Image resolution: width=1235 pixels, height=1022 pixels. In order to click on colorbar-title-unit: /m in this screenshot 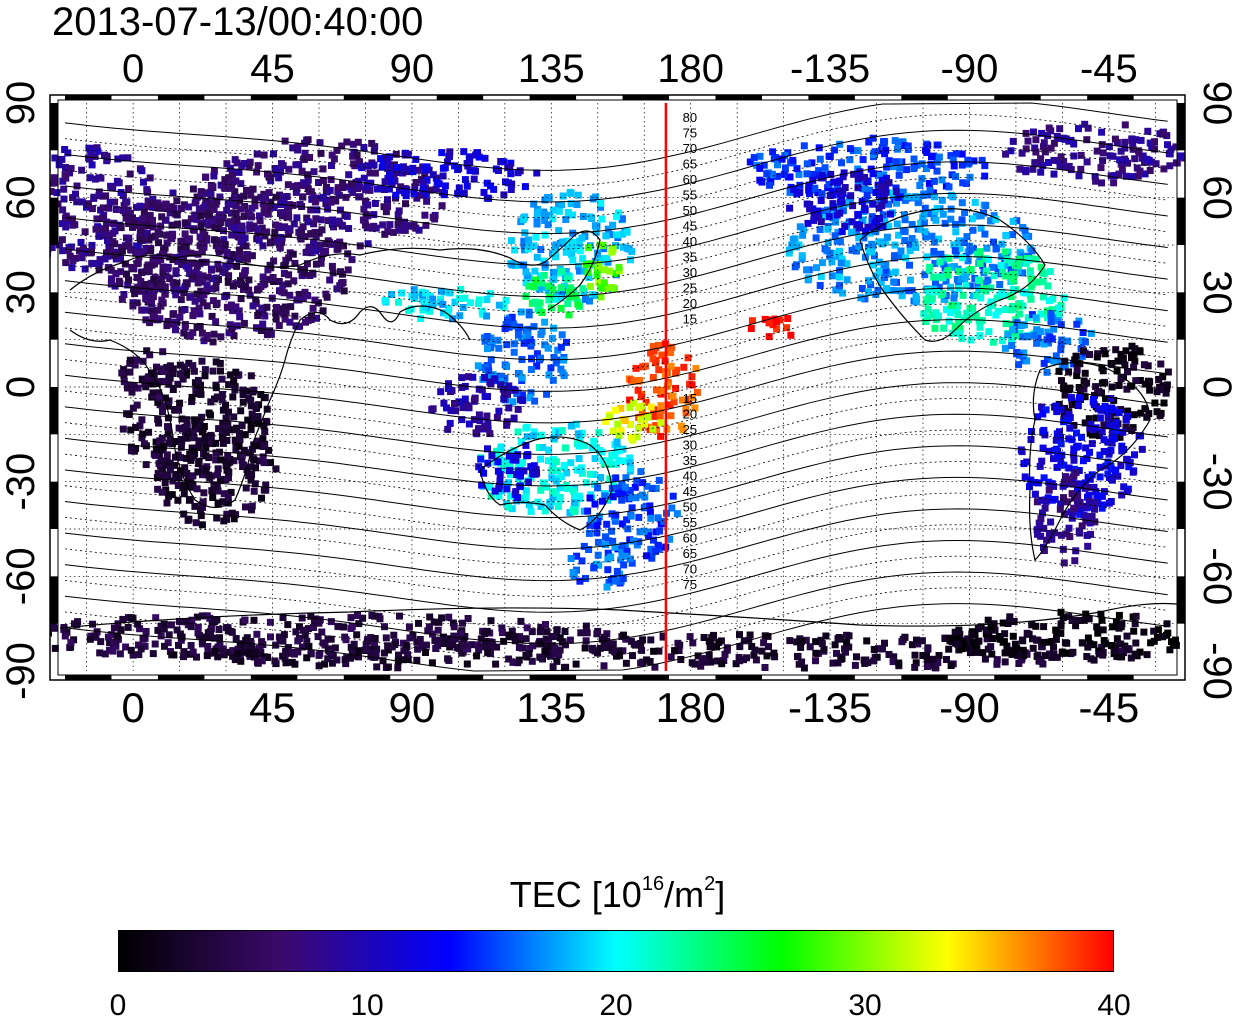, I will do `click(684, 894)`.